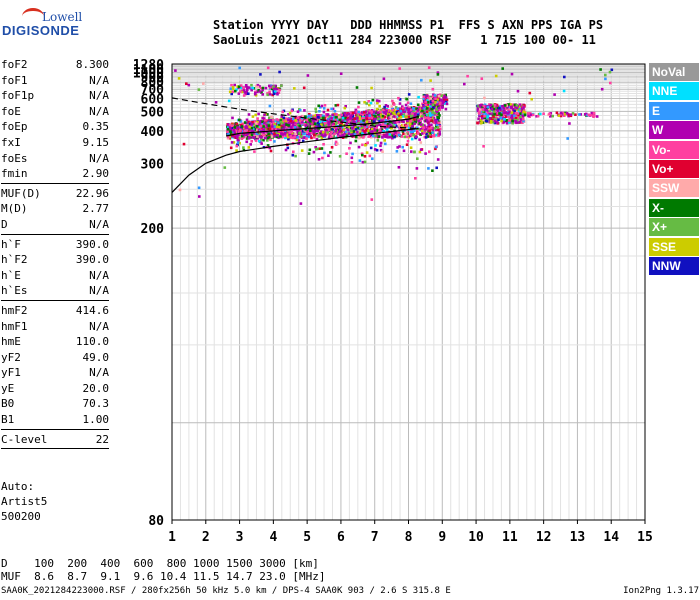 This screenshot has height=600, width=700. Describe the element at coordinates (578, 537) in the screenshot. I see `x-tick-label: 13` at that location.